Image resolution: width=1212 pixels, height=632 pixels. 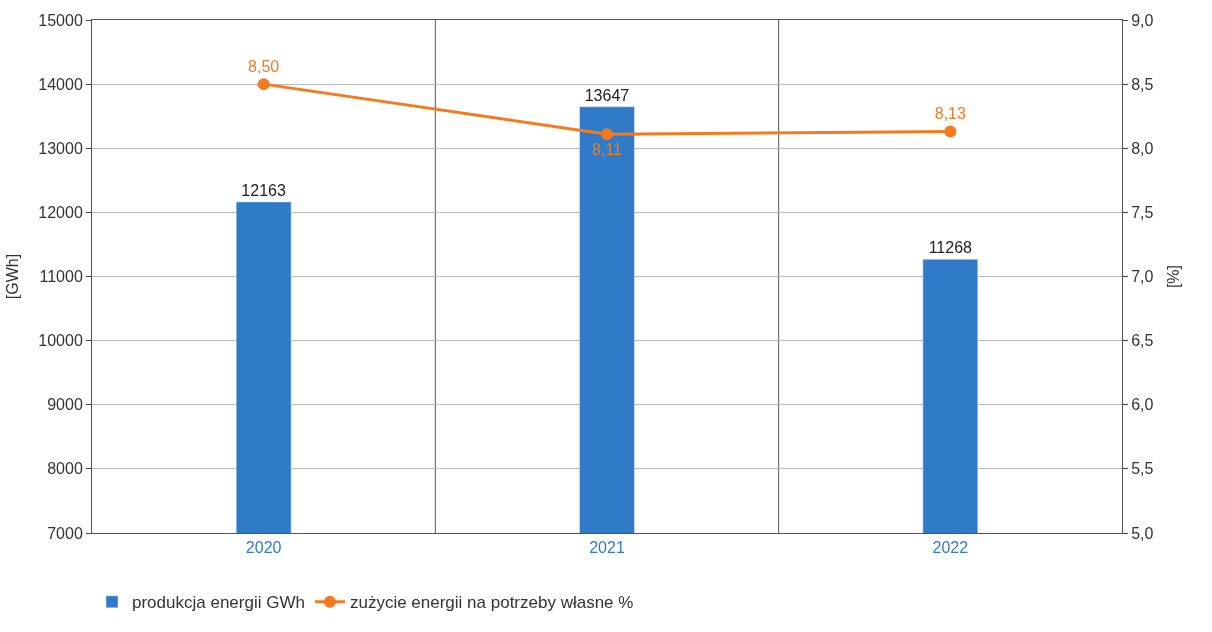 What do you see at coordinates (950, 248) in the screenshot?
I see `data-label: 11268` at bounding box center [950, 248].